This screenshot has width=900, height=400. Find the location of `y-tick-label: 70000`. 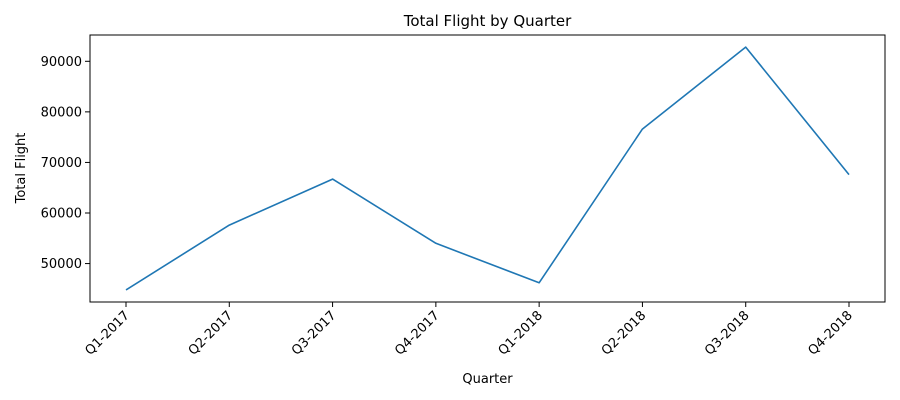

y-tick-label: 70000 is located at coordinates (61, 163).